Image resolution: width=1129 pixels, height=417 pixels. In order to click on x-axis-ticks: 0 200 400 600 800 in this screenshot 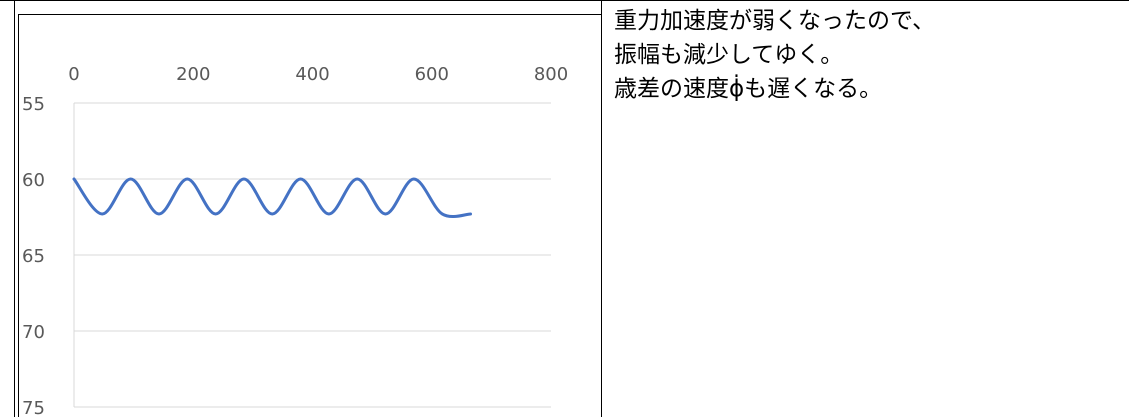, I will do `click(318, 74)`.